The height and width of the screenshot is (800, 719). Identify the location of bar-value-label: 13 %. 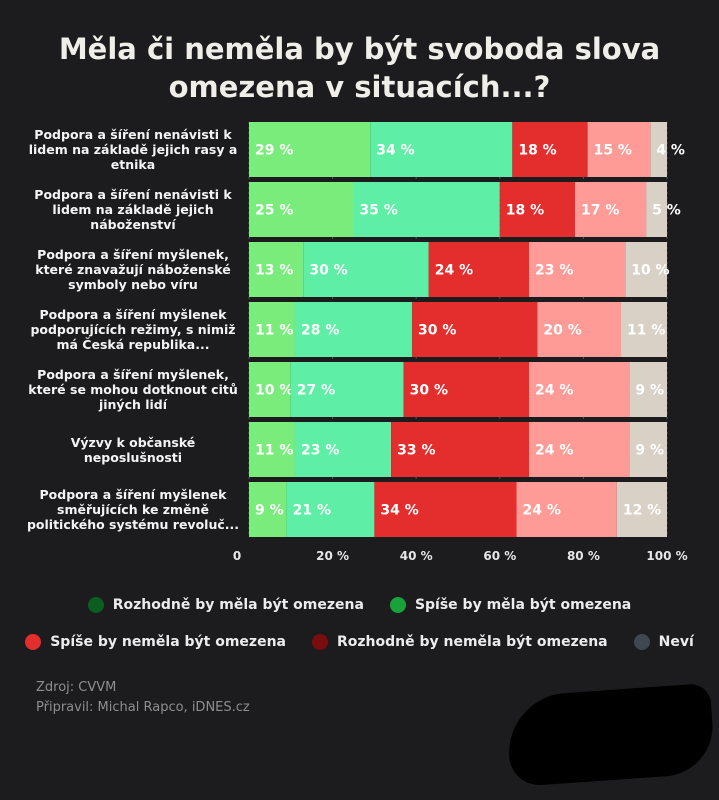
(274, 271).